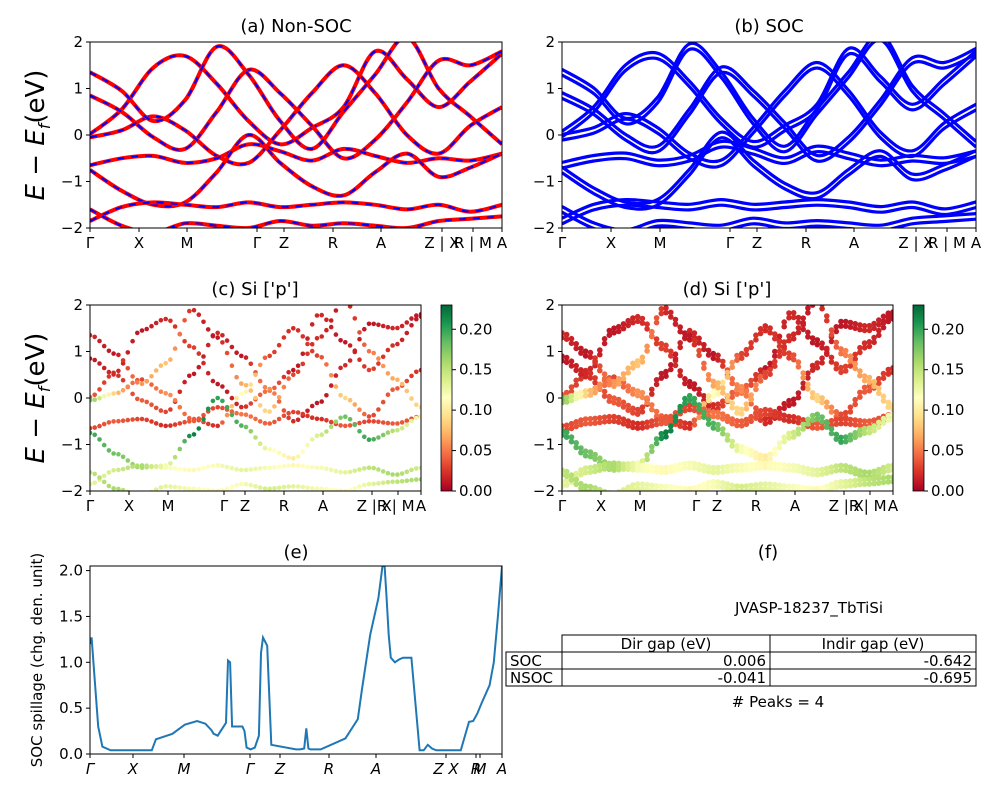 This screenshot has width=1000, height=804. I want to click on band-line, so click(296, 171).